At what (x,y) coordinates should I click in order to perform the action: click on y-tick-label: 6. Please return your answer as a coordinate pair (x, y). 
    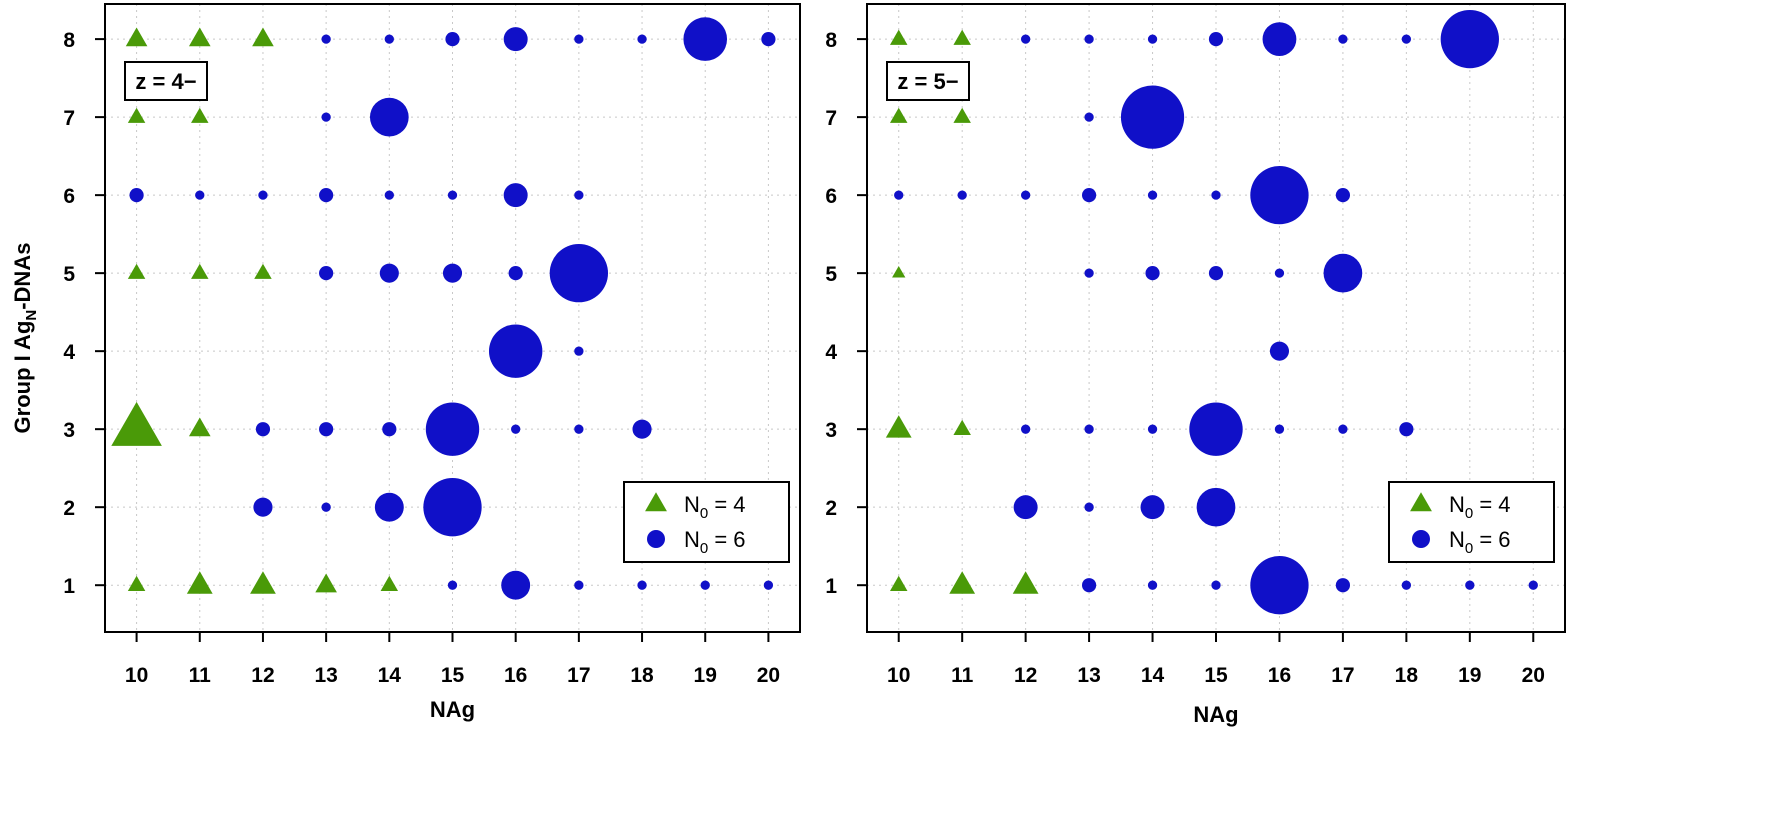
    Looking at the image, I should click on (831, 196).